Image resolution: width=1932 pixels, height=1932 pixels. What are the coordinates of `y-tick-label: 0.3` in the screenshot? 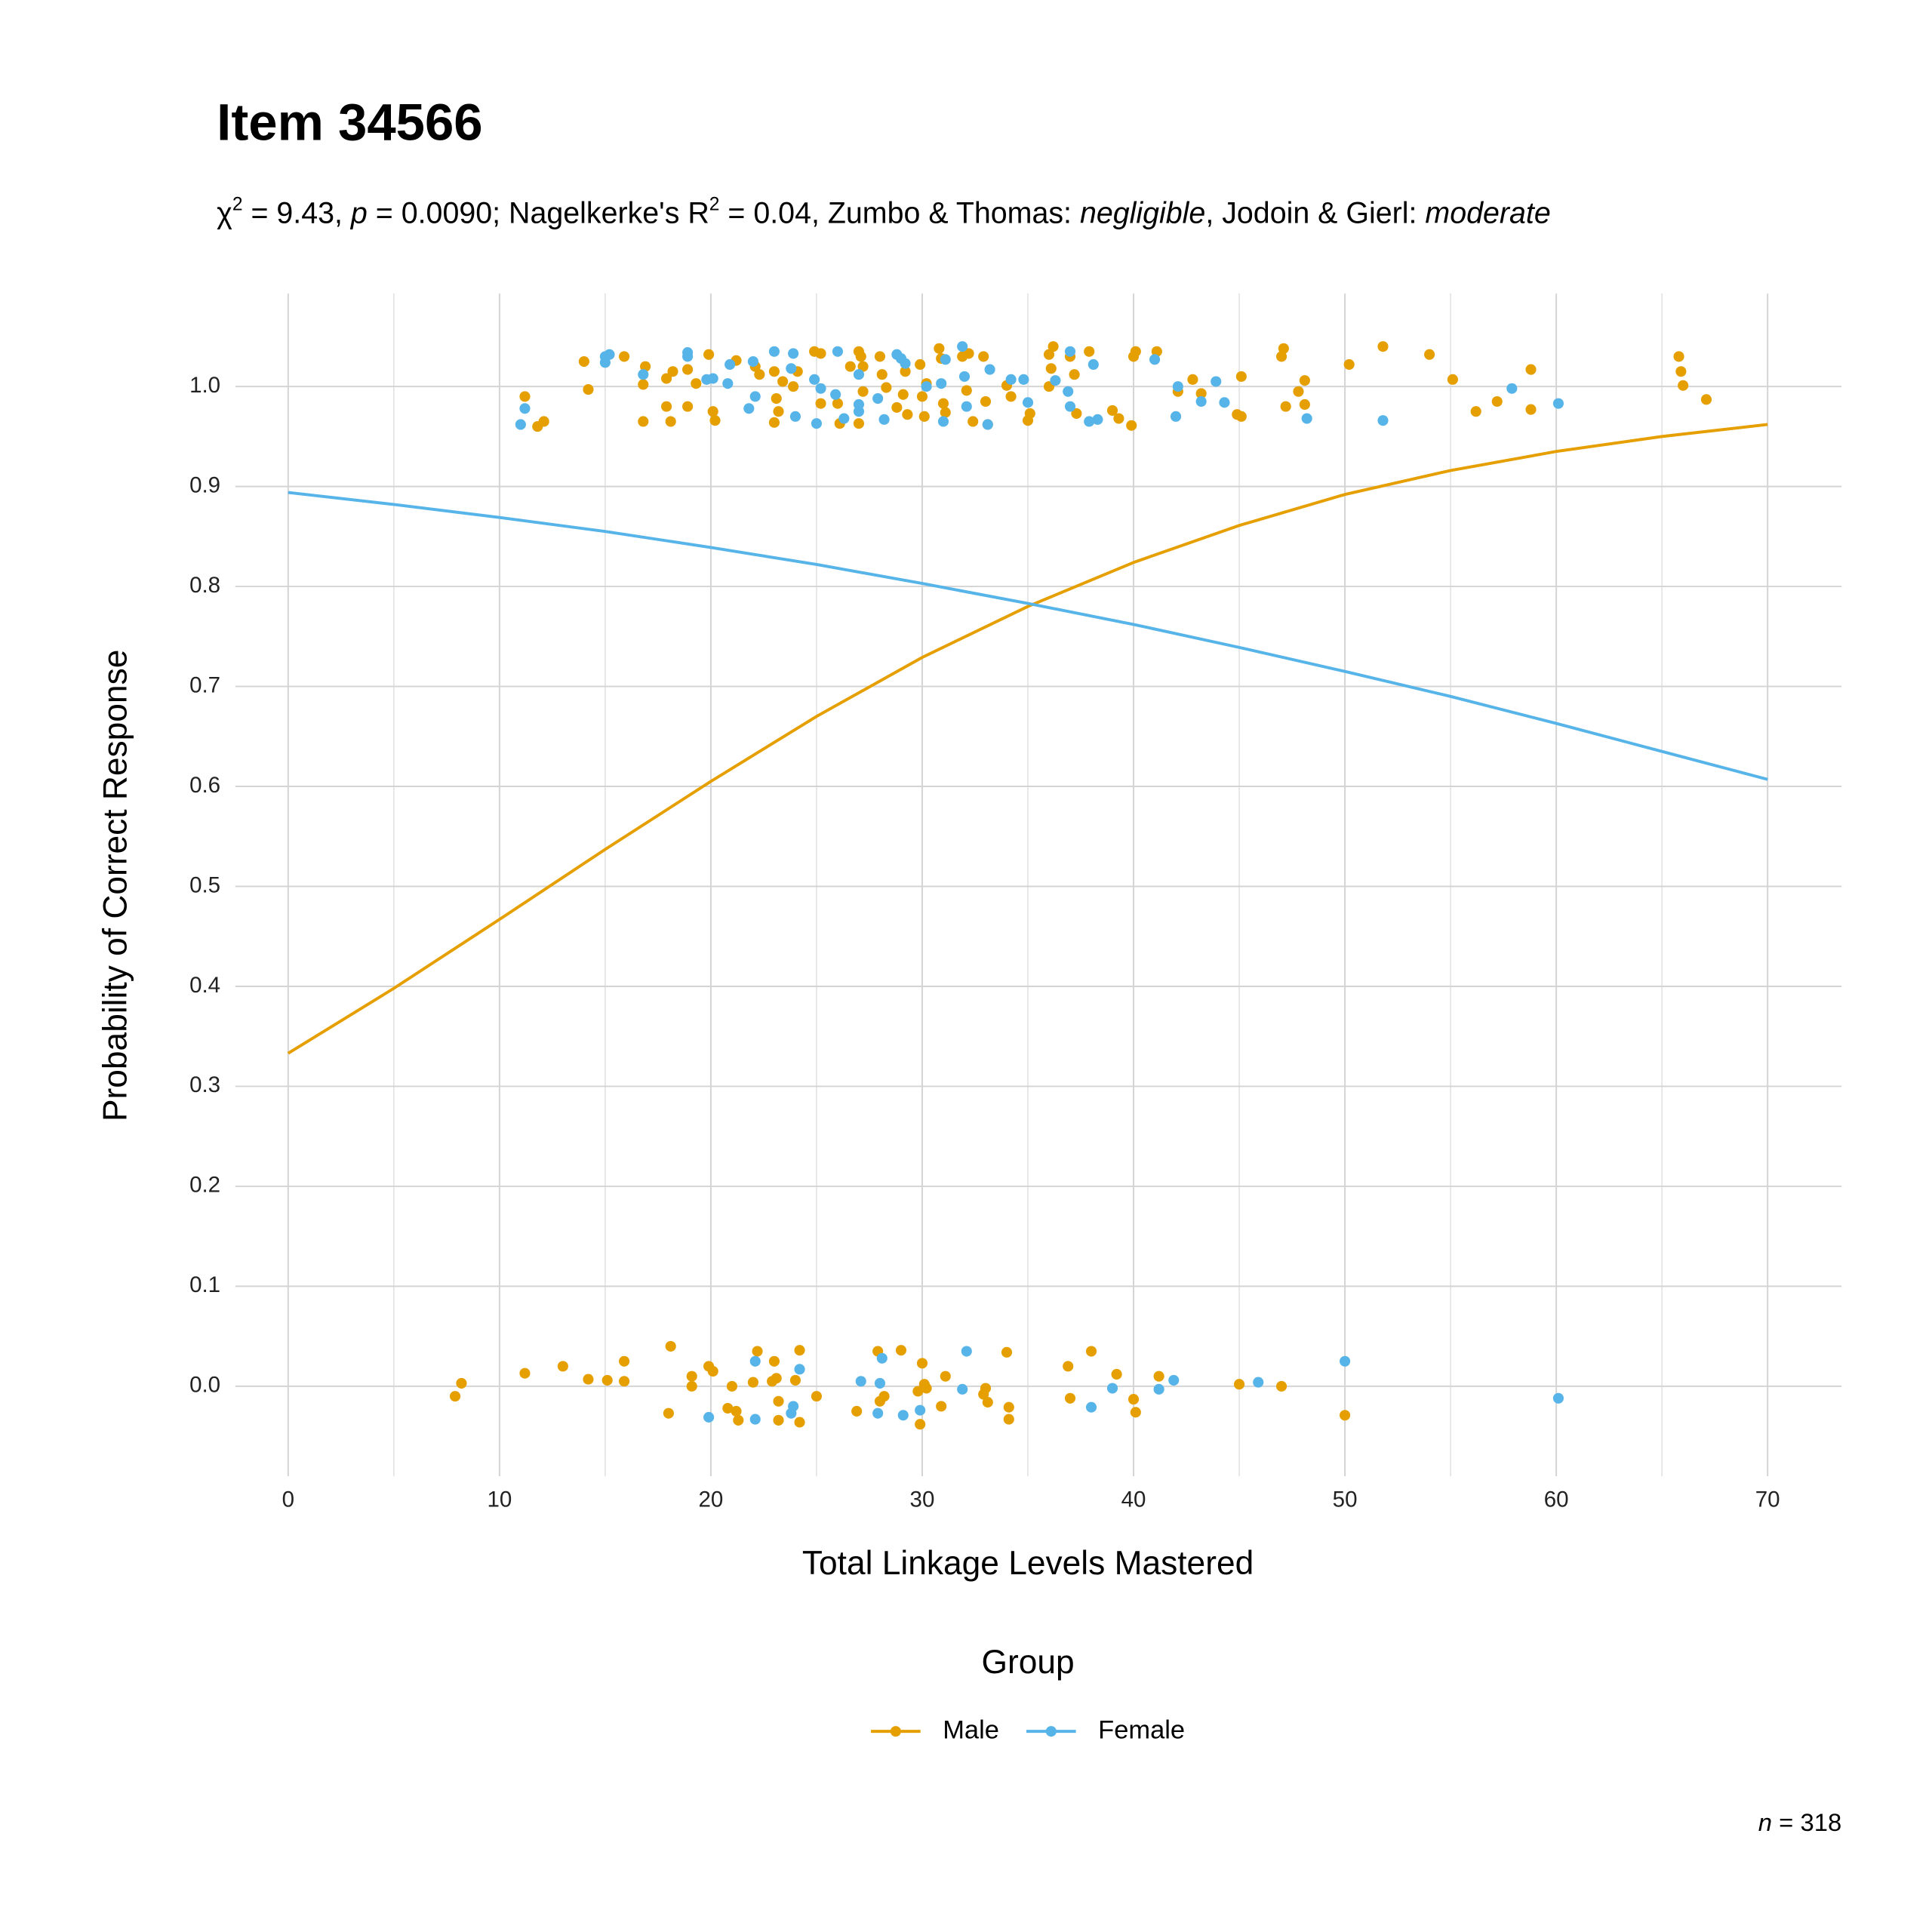 It's located at (204, 1084).